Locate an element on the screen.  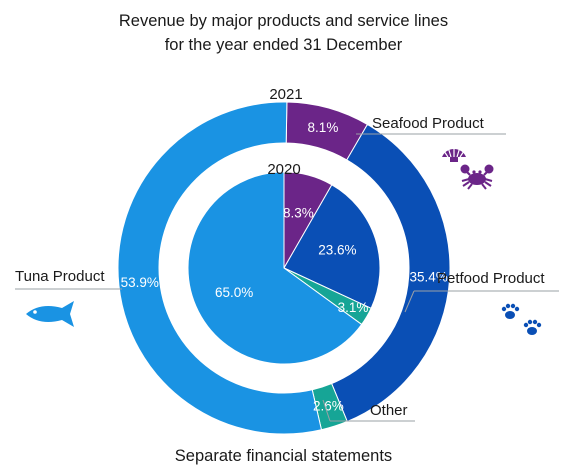
inner-pie-2020 is located at coordinates (284, 268).